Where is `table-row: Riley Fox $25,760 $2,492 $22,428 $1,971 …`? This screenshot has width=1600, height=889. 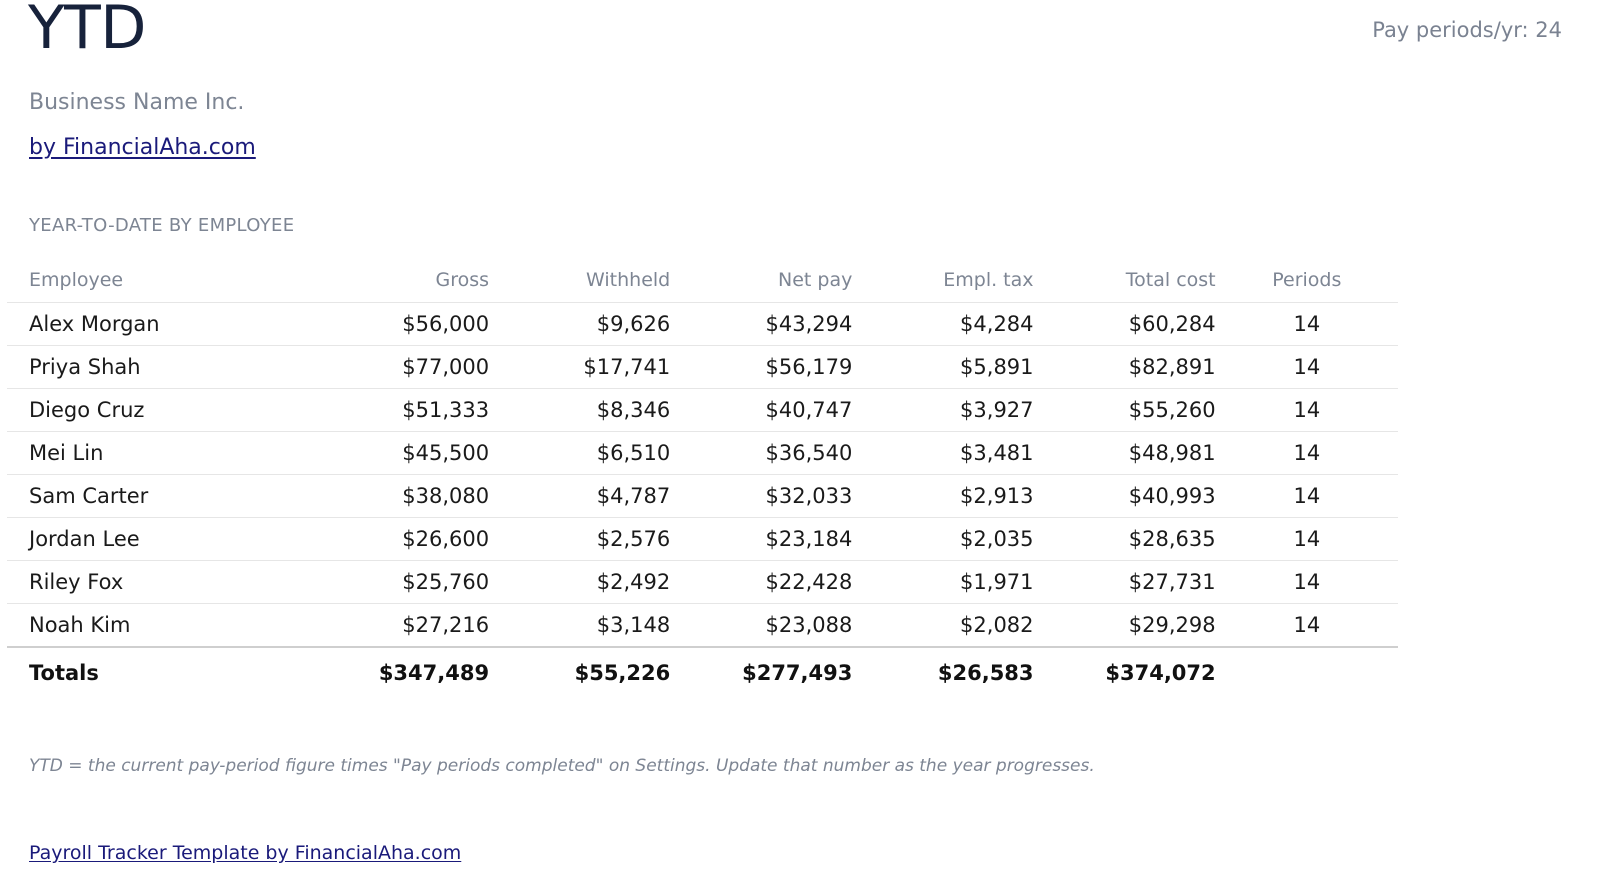 table-row: Riley Fox $25,760 $2,492 $22,428 $1,971 … is located at coordinates (702, 582).